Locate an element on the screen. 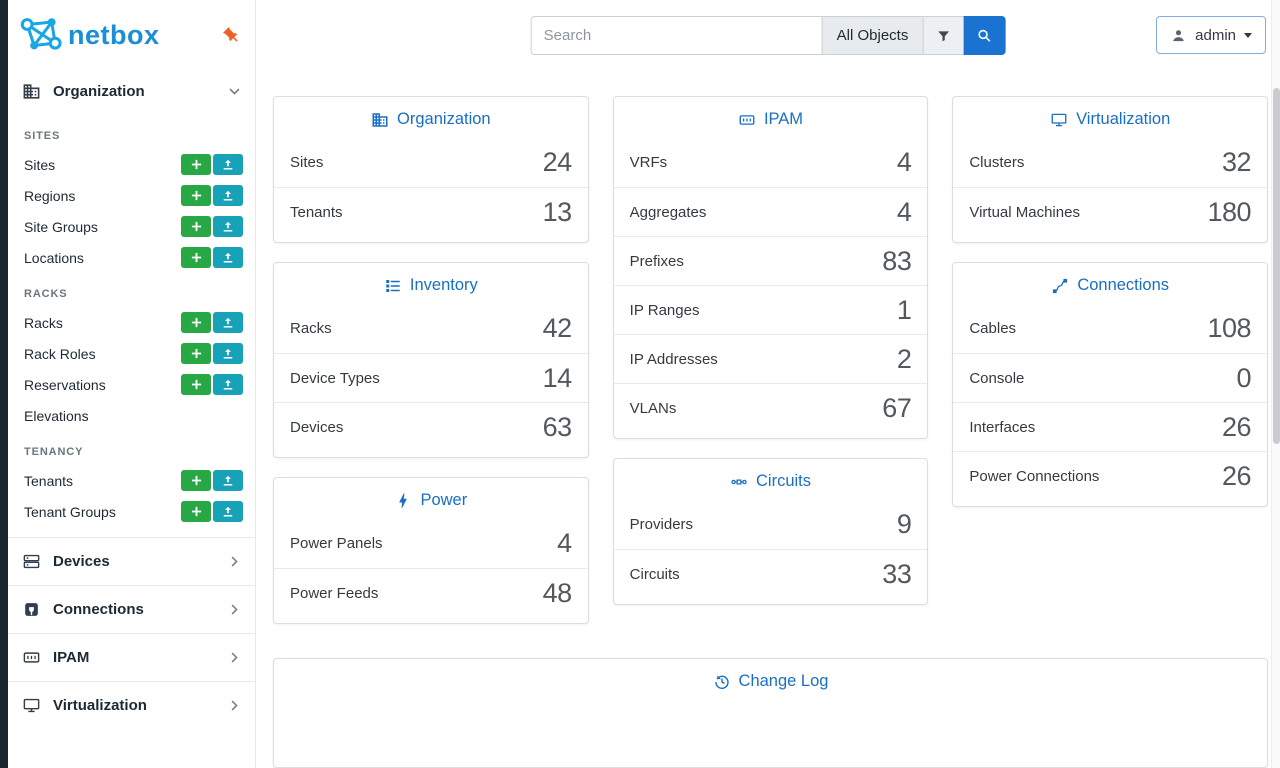 This screenshot has height=768, width=1280. search-input is located at coordinates (676, 35).